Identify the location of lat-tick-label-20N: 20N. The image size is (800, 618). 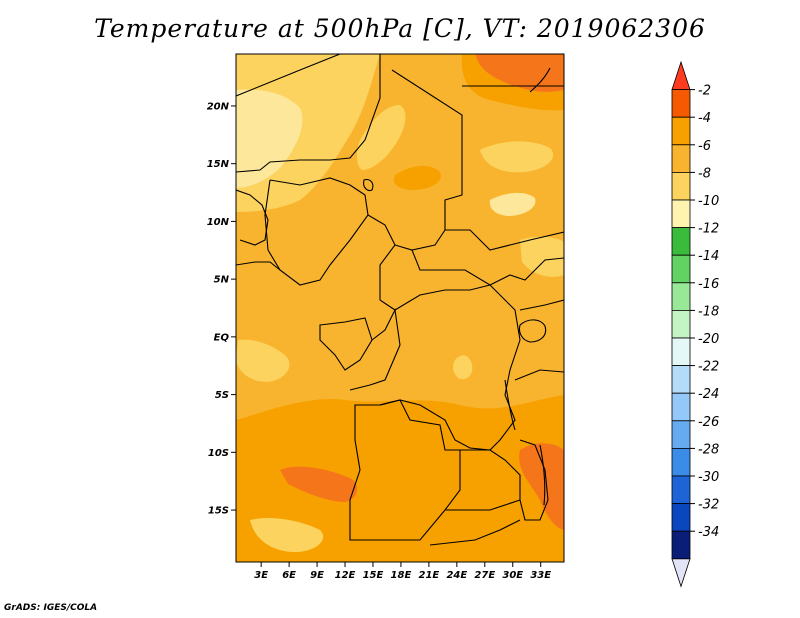
(218, 106).